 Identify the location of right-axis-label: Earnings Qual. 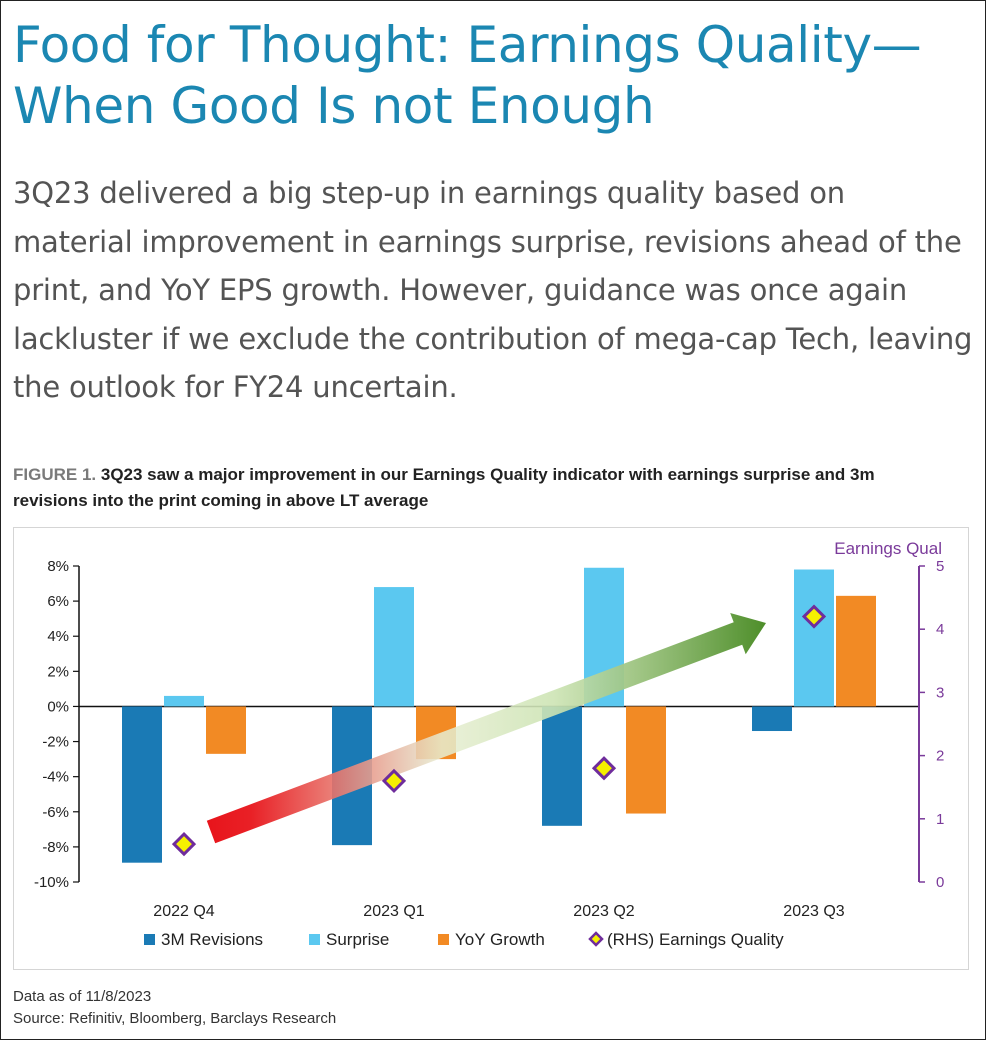
(888, 548).